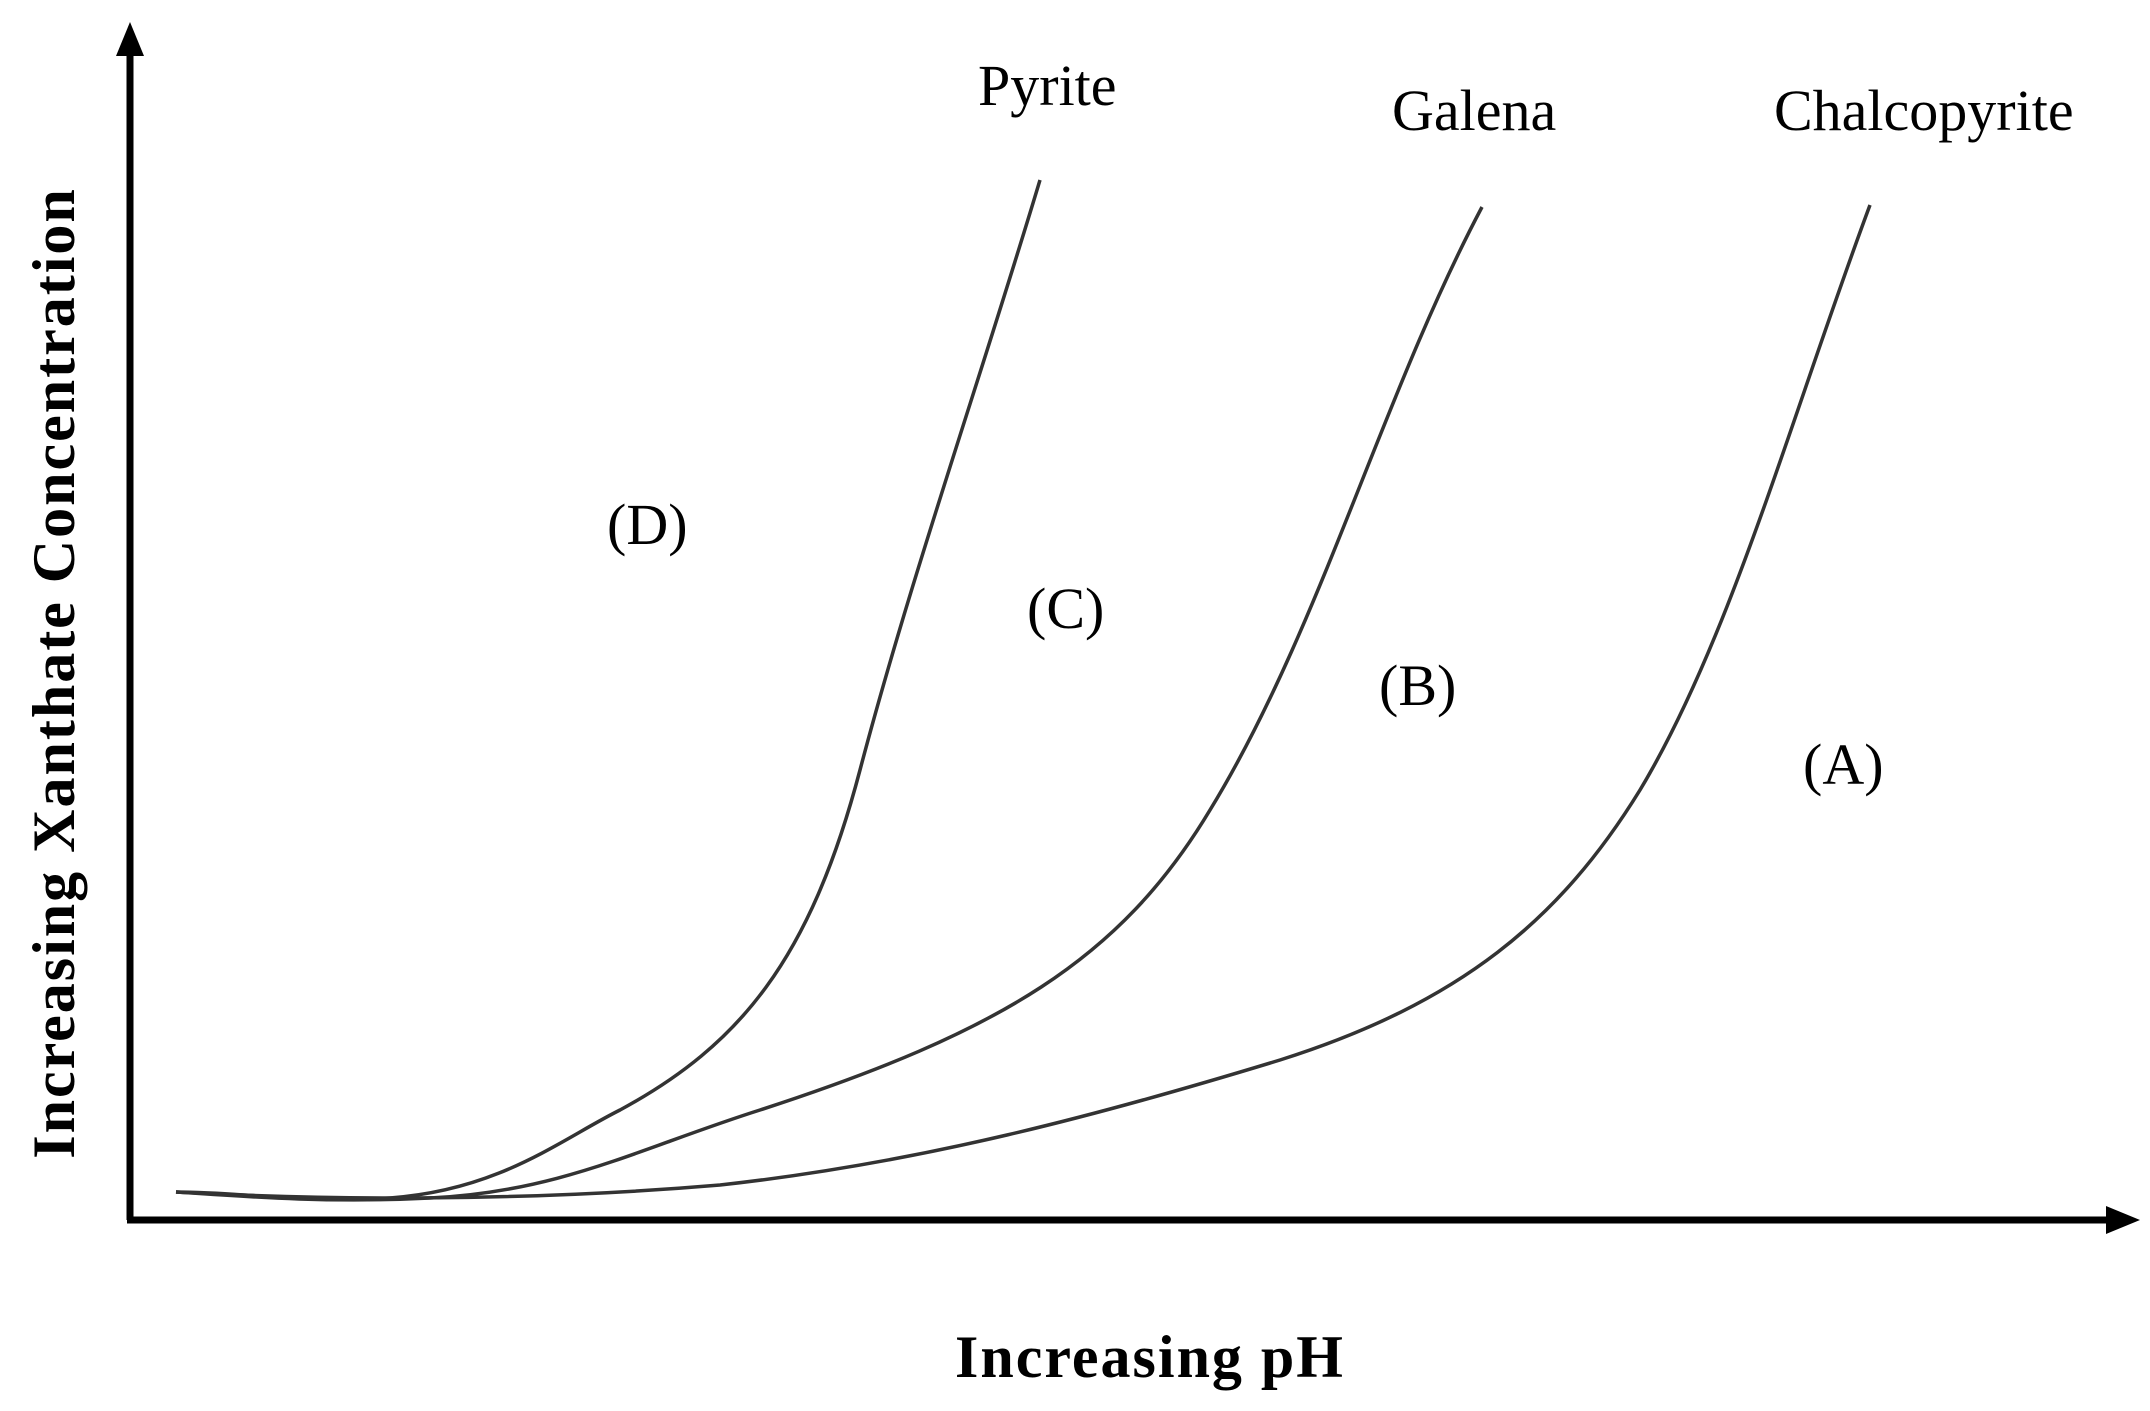  I want to click on y-axis-arrow, so click(130, 39).